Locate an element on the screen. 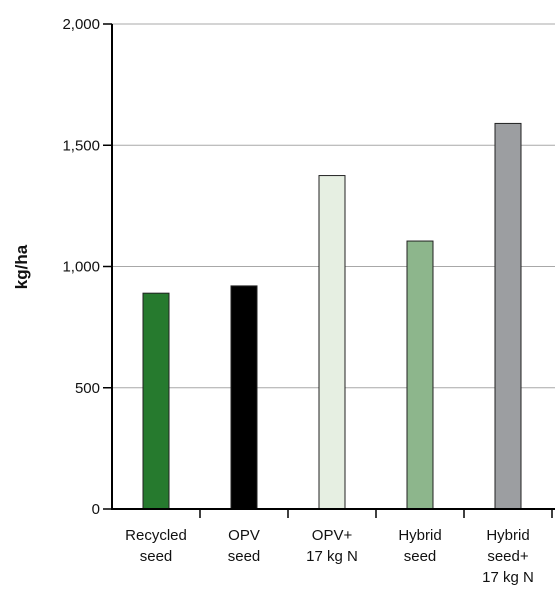 The height and width of the screenshot is (601, 555). y-tick-label: 500 is located at coordinates (87, 388).